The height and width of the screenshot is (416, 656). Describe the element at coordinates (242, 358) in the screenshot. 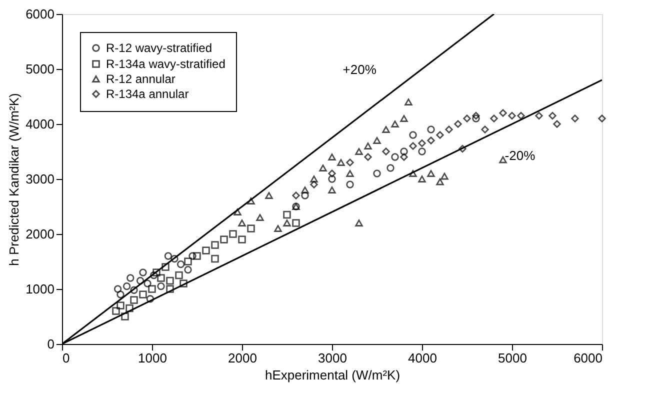

I see `x-tick-label: 2000` at that location.